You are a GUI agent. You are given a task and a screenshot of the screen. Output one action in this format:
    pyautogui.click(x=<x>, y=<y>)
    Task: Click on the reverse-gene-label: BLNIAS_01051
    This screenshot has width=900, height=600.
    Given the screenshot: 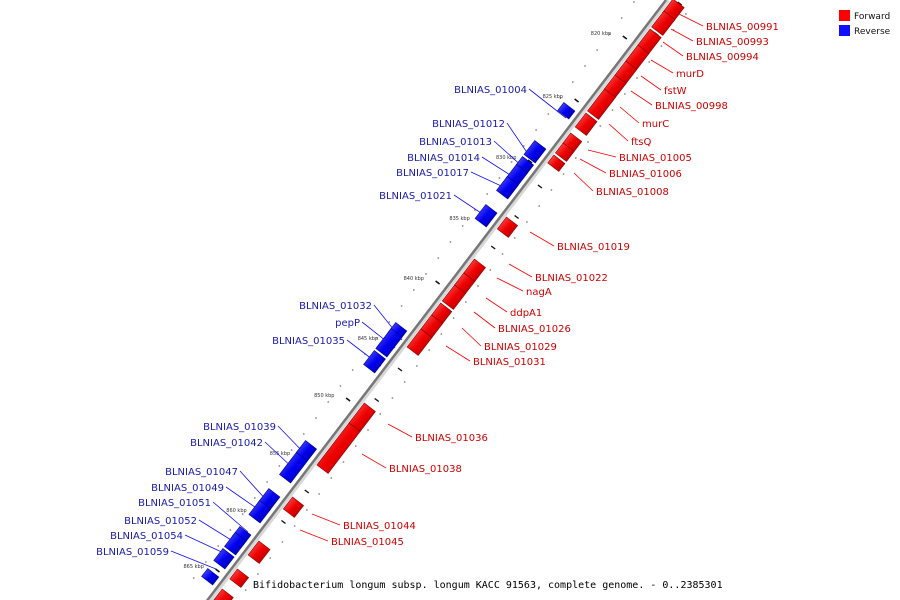 What is the action you would take?
    pyautogui.click(x=174, y=503)
    